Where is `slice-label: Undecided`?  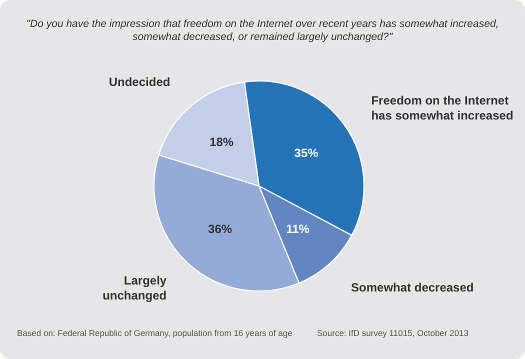
slice-label: Undecided is located at coordinates (139, 81).